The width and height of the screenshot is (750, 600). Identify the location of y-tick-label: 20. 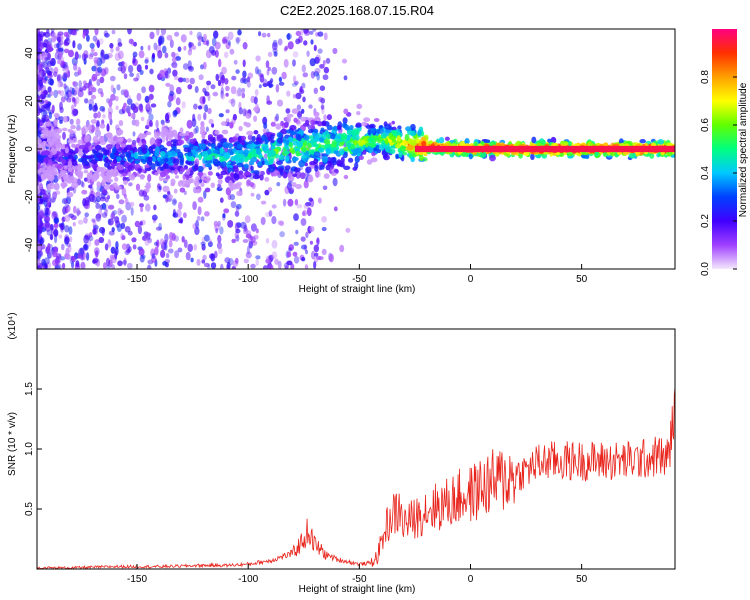
(29, 101).